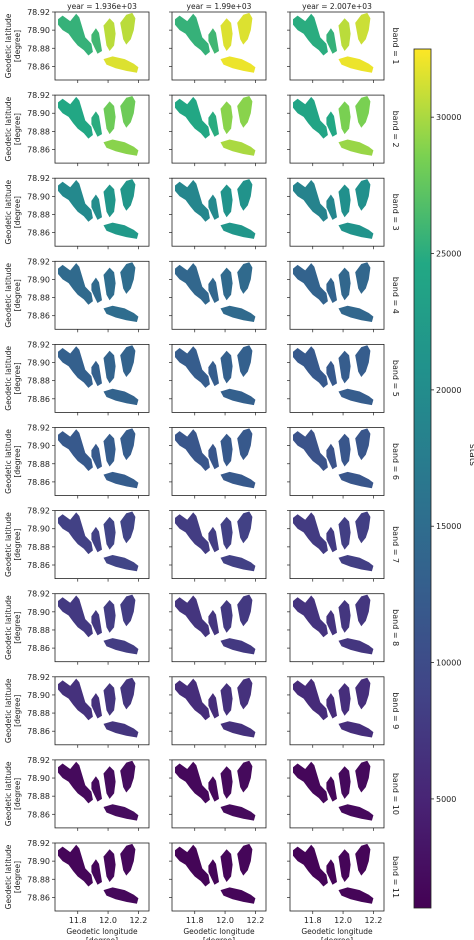 This screenshot has width=474, height=940. I want to click on colorbar-tick-label: 10000, so click(448, 663).